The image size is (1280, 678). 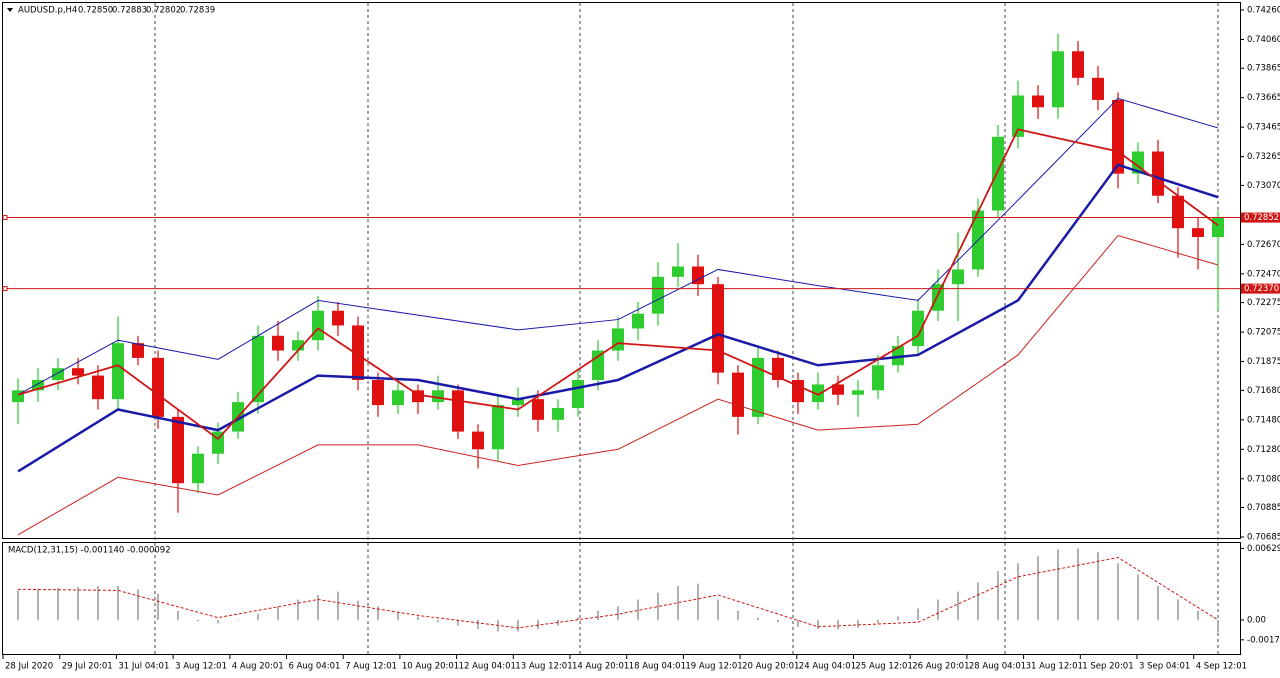 What do you see at coordinates (487, 667) in the screenshot?
I see `x-tick-label: 12 Aug 04:01` at bounding box center [487, 667].